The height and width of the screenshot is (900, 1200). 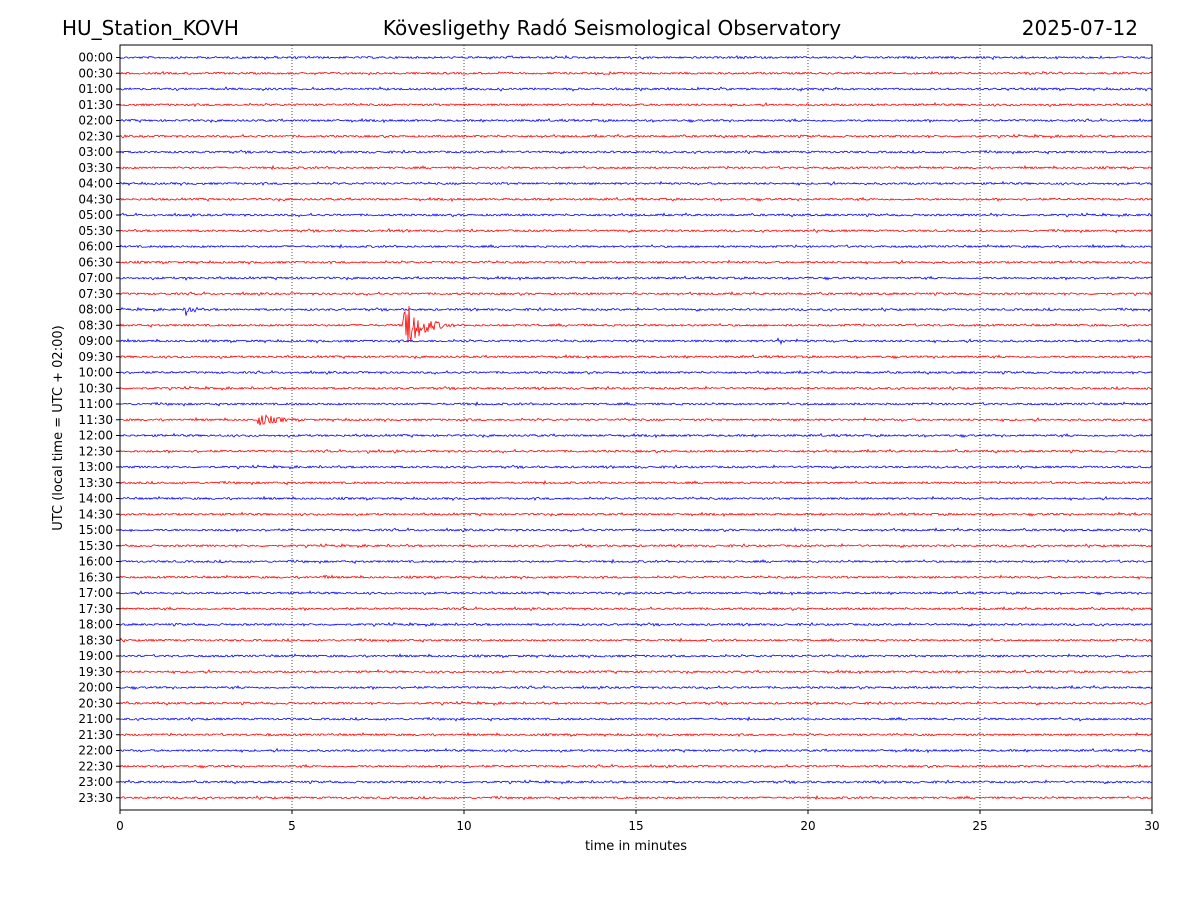 I want to click on y-tick-label: 06:00, so click(x=95, y=247).